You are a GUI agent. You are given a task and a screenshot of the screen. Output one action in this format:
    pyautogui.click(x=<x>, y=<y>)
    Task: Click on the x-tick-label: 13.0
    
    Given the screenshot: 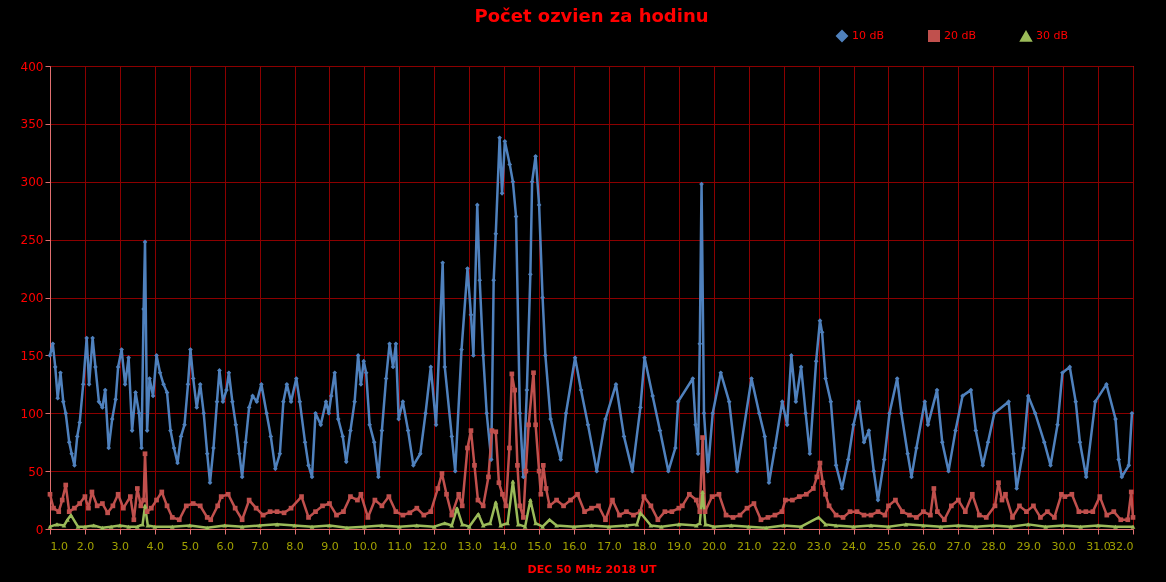 What is the action you would take?
    pyautogui.click(x=469, y=546)
    